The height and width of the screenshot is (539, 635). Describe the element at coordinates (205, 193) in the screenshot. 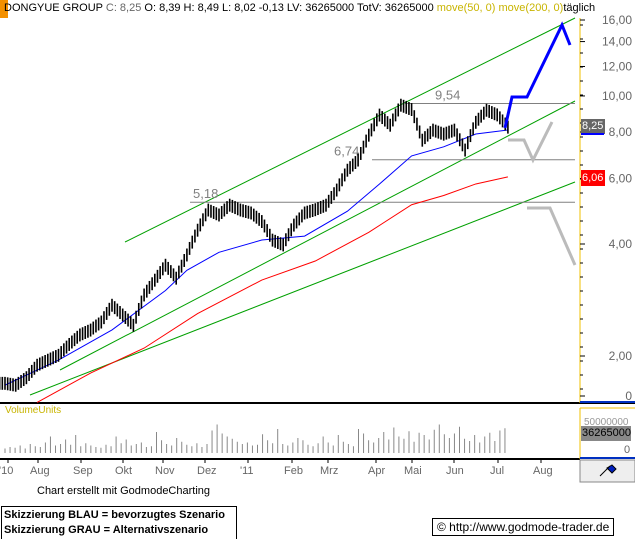

I see `level-label: 5,18` at that location.